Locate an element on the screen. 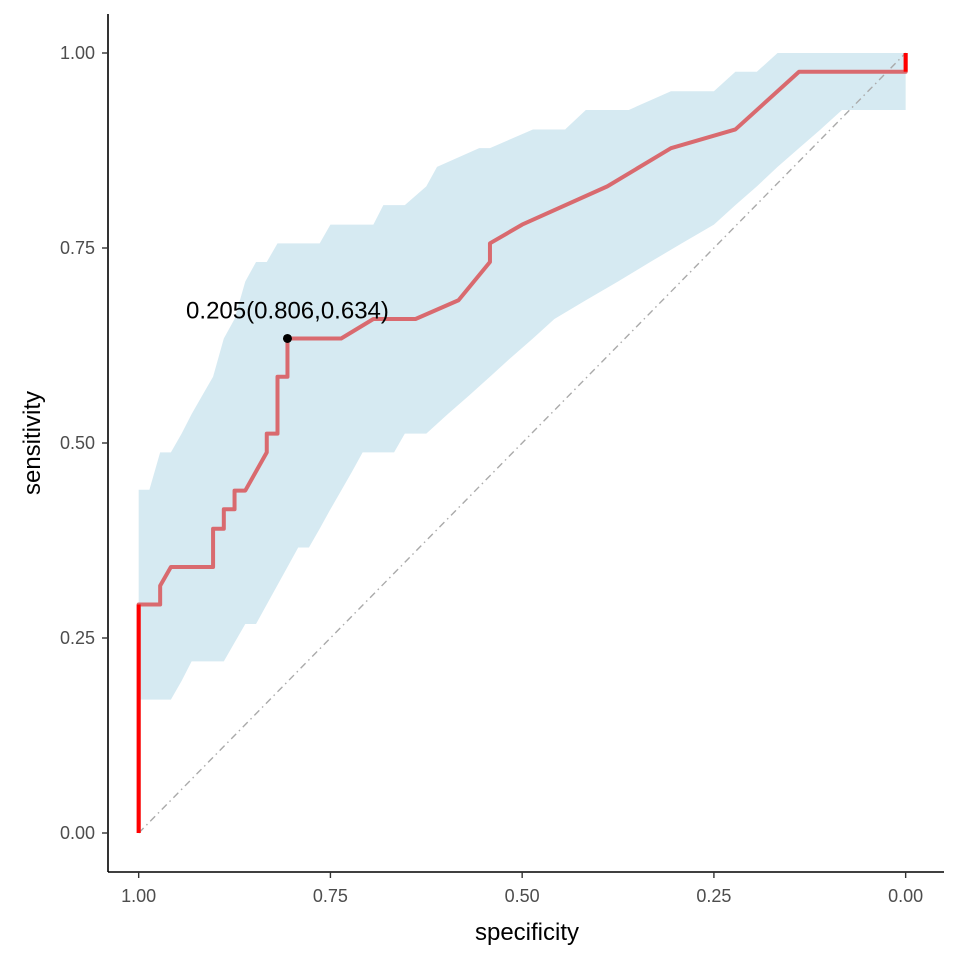 This screenshot has width=960, height=965. x-tick-label: 0.75 is located at coordinates (330, 896).